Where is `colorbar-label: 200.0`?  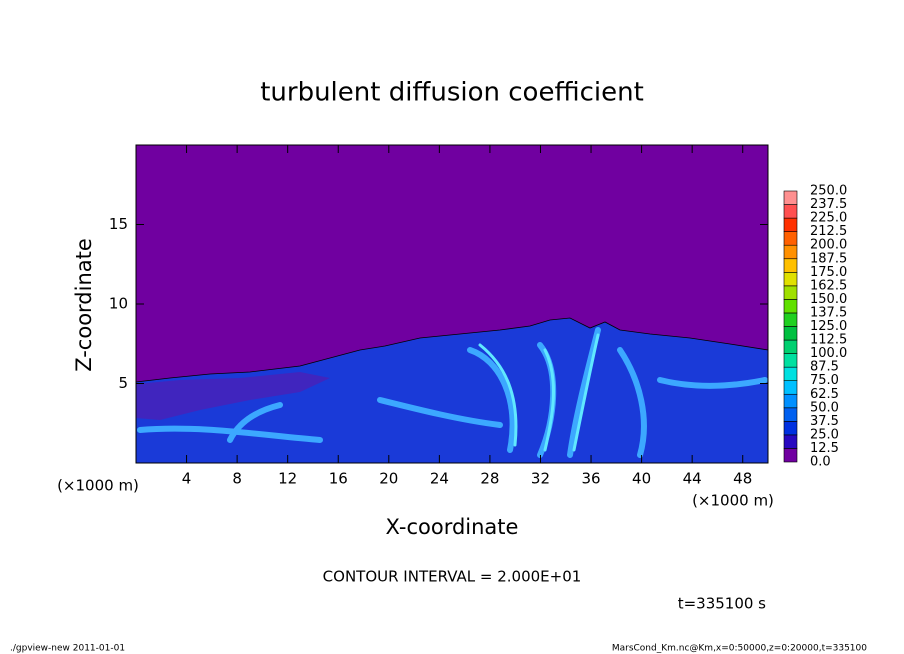 colorbar-label: 200.0 is located at coordinates (828, 245).